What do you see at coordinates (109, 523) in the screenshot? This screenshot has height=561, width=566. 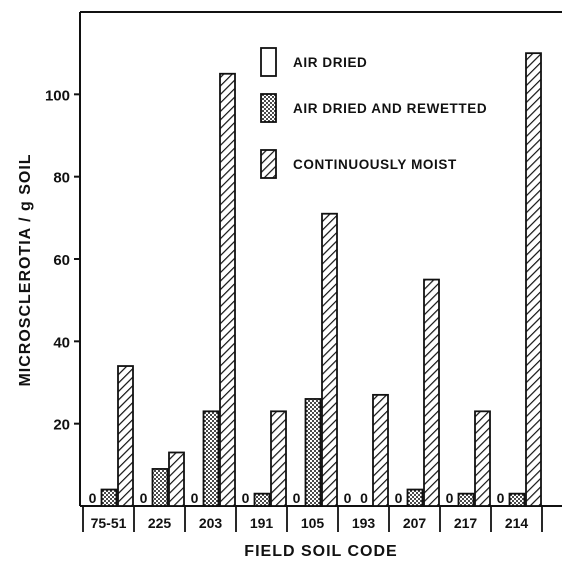 I see `x-tick-label: 75-51` at bounding box center [109, 523].